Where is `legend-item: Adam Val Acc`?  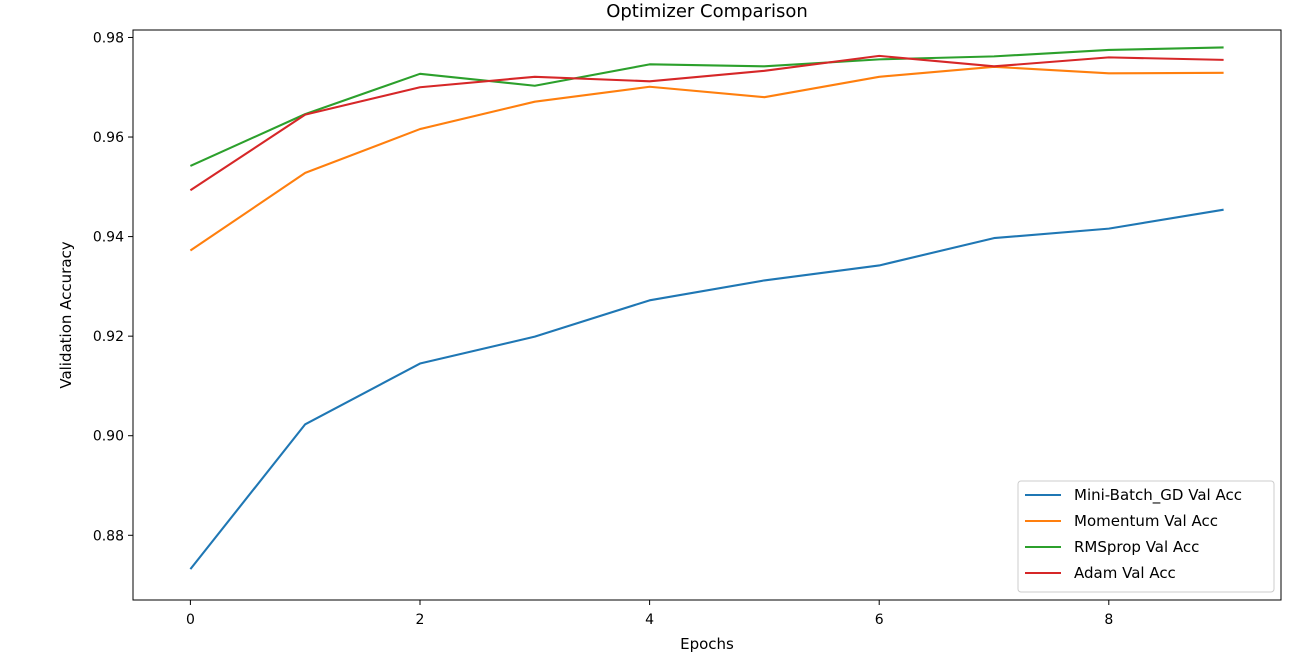
legend-item: Adam Val Acc is located at coordinates (1100, 573).